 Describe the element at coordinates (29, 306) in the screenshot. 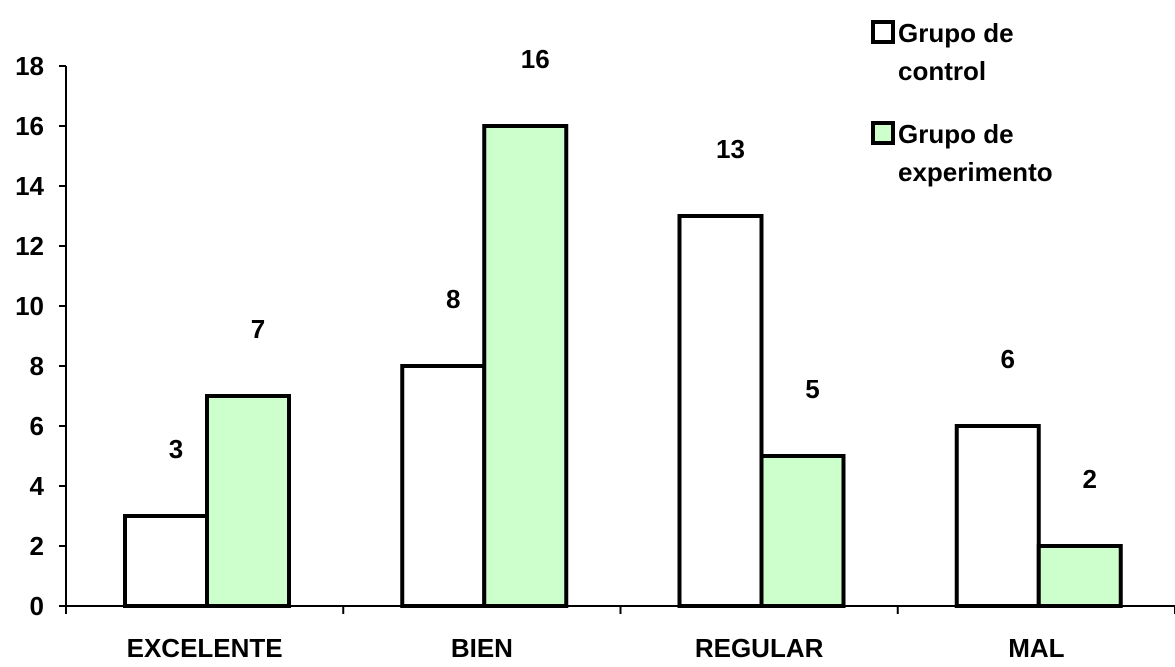

I see `y-tick-label: 10` at that location.